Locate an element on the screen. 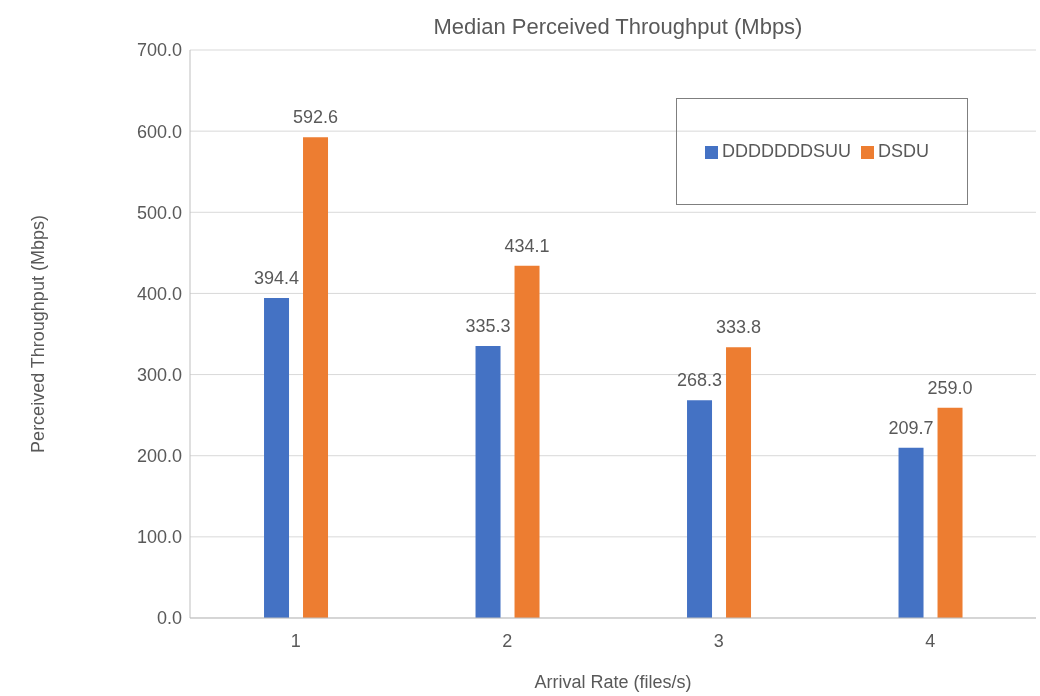 This screenshot has width=1040, height=696. x-tick-label: 3 is located at coordinates (718, 640).